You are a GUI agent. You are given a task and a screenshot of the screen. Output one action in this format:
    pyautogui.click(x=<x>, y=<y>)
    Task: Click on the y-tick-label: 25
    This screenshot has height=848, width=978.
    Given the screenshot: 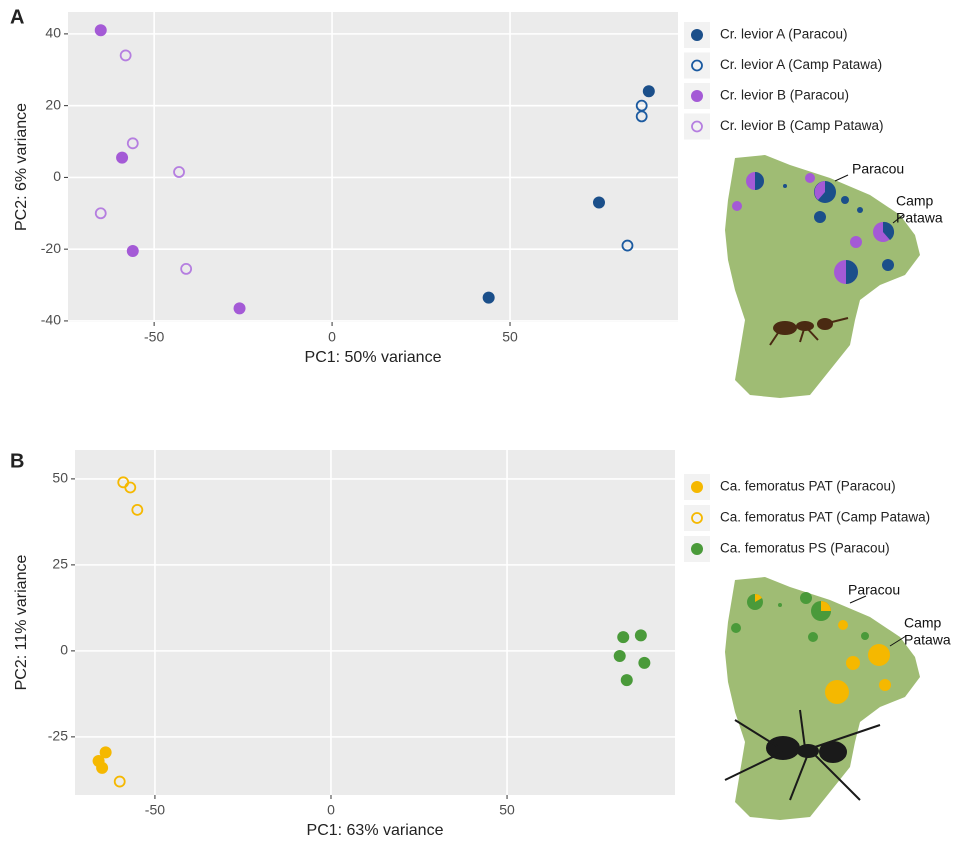 What is the action you would take?
    pyautogui.click(x=60, y=564)
    